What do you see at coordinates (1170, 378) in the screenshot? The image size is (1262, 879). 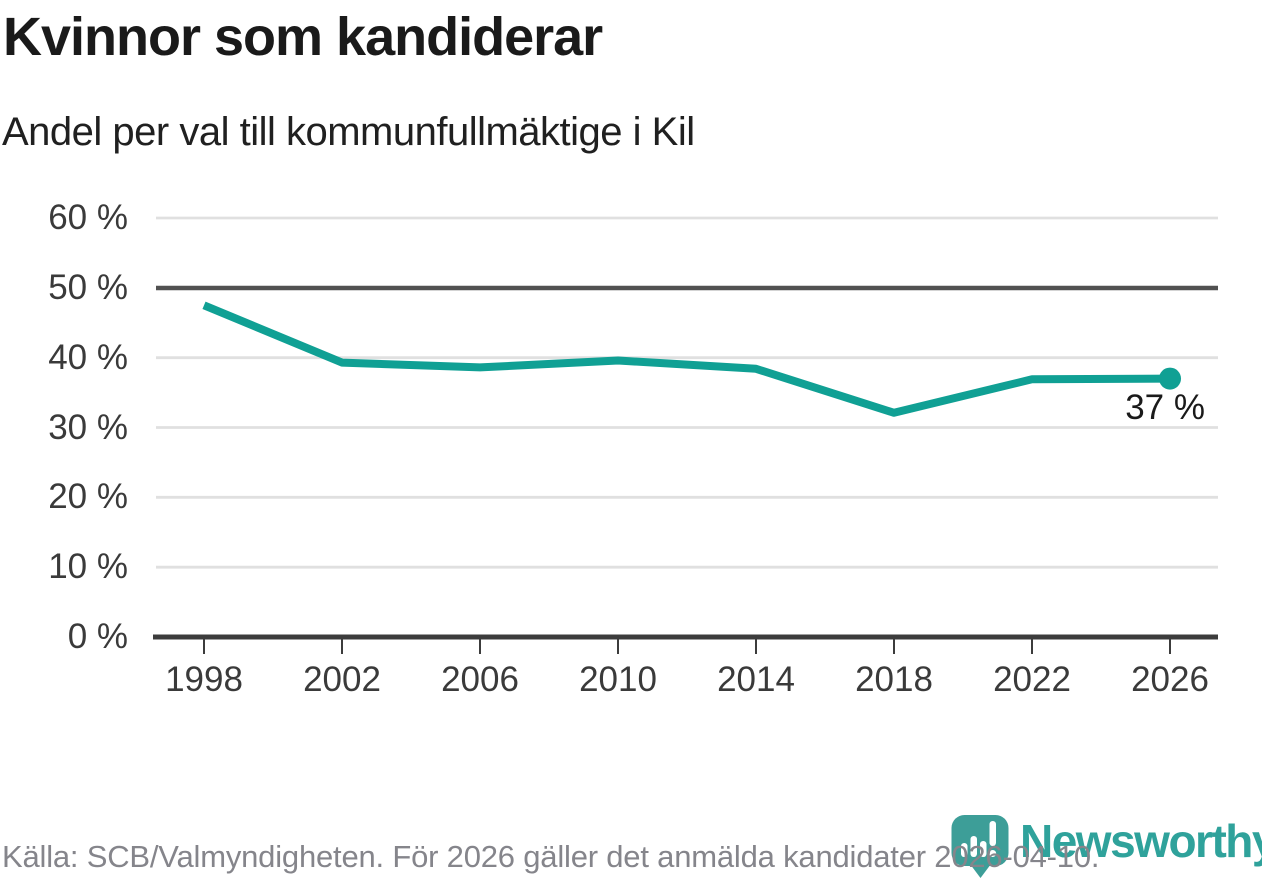 I see `end-dot` at bounding box center [1170, 378].